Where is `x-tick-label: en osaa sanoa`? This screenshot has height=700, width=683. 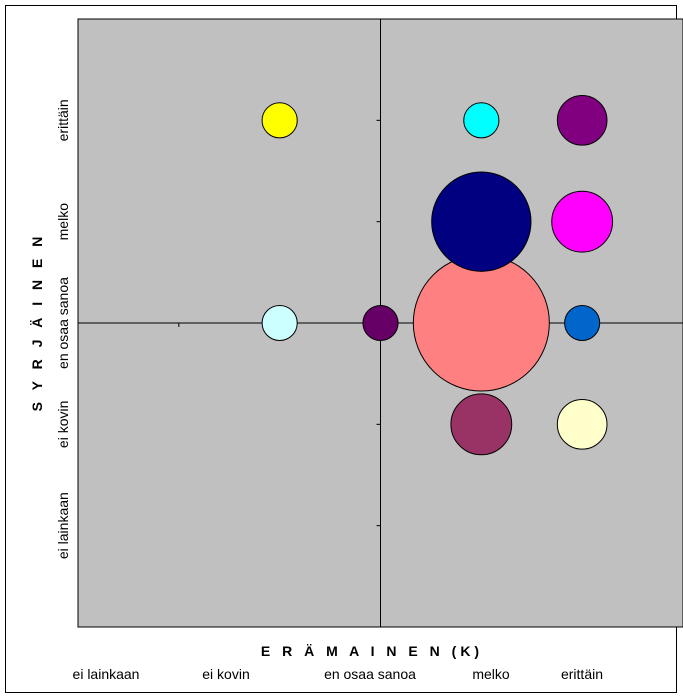
x-tick-label: en osaa sanoa is located at coordinates (370, 674).